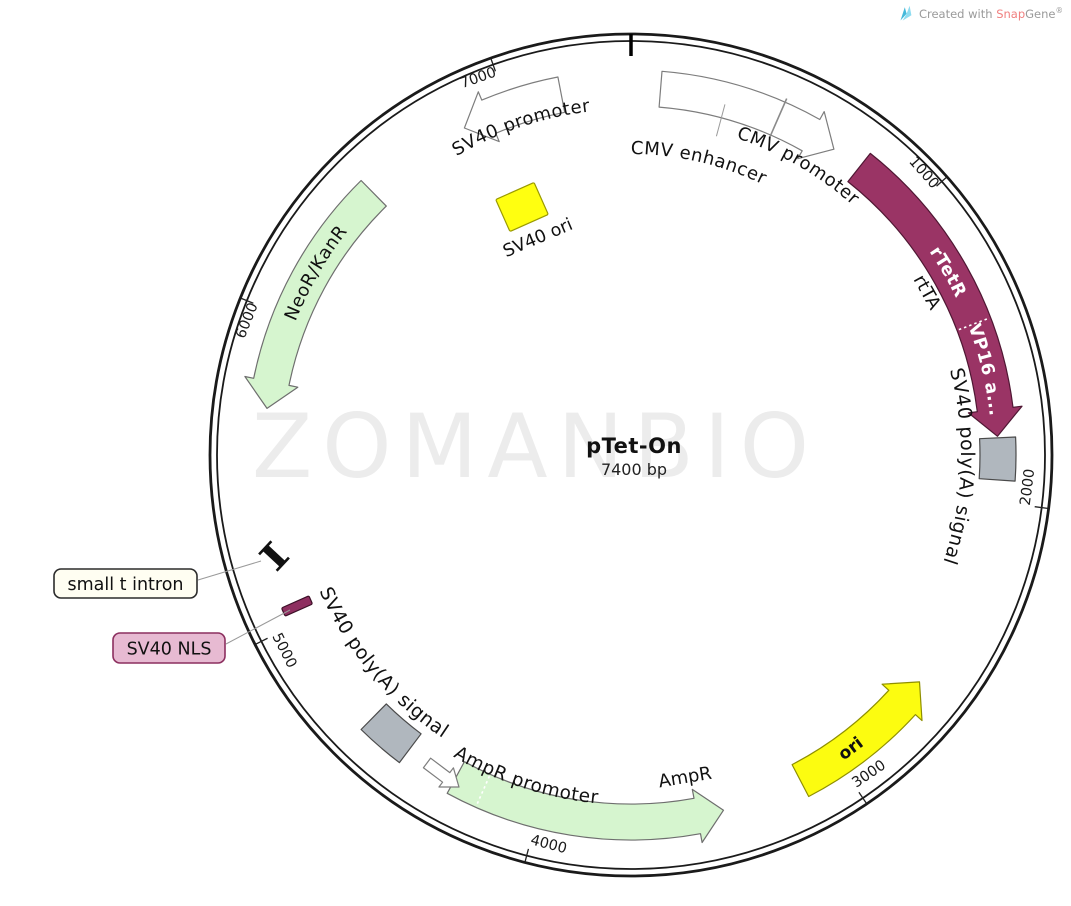 The image size is (1071, 906). I want to click on tick-label-1000: 1000, so click(923, 173).